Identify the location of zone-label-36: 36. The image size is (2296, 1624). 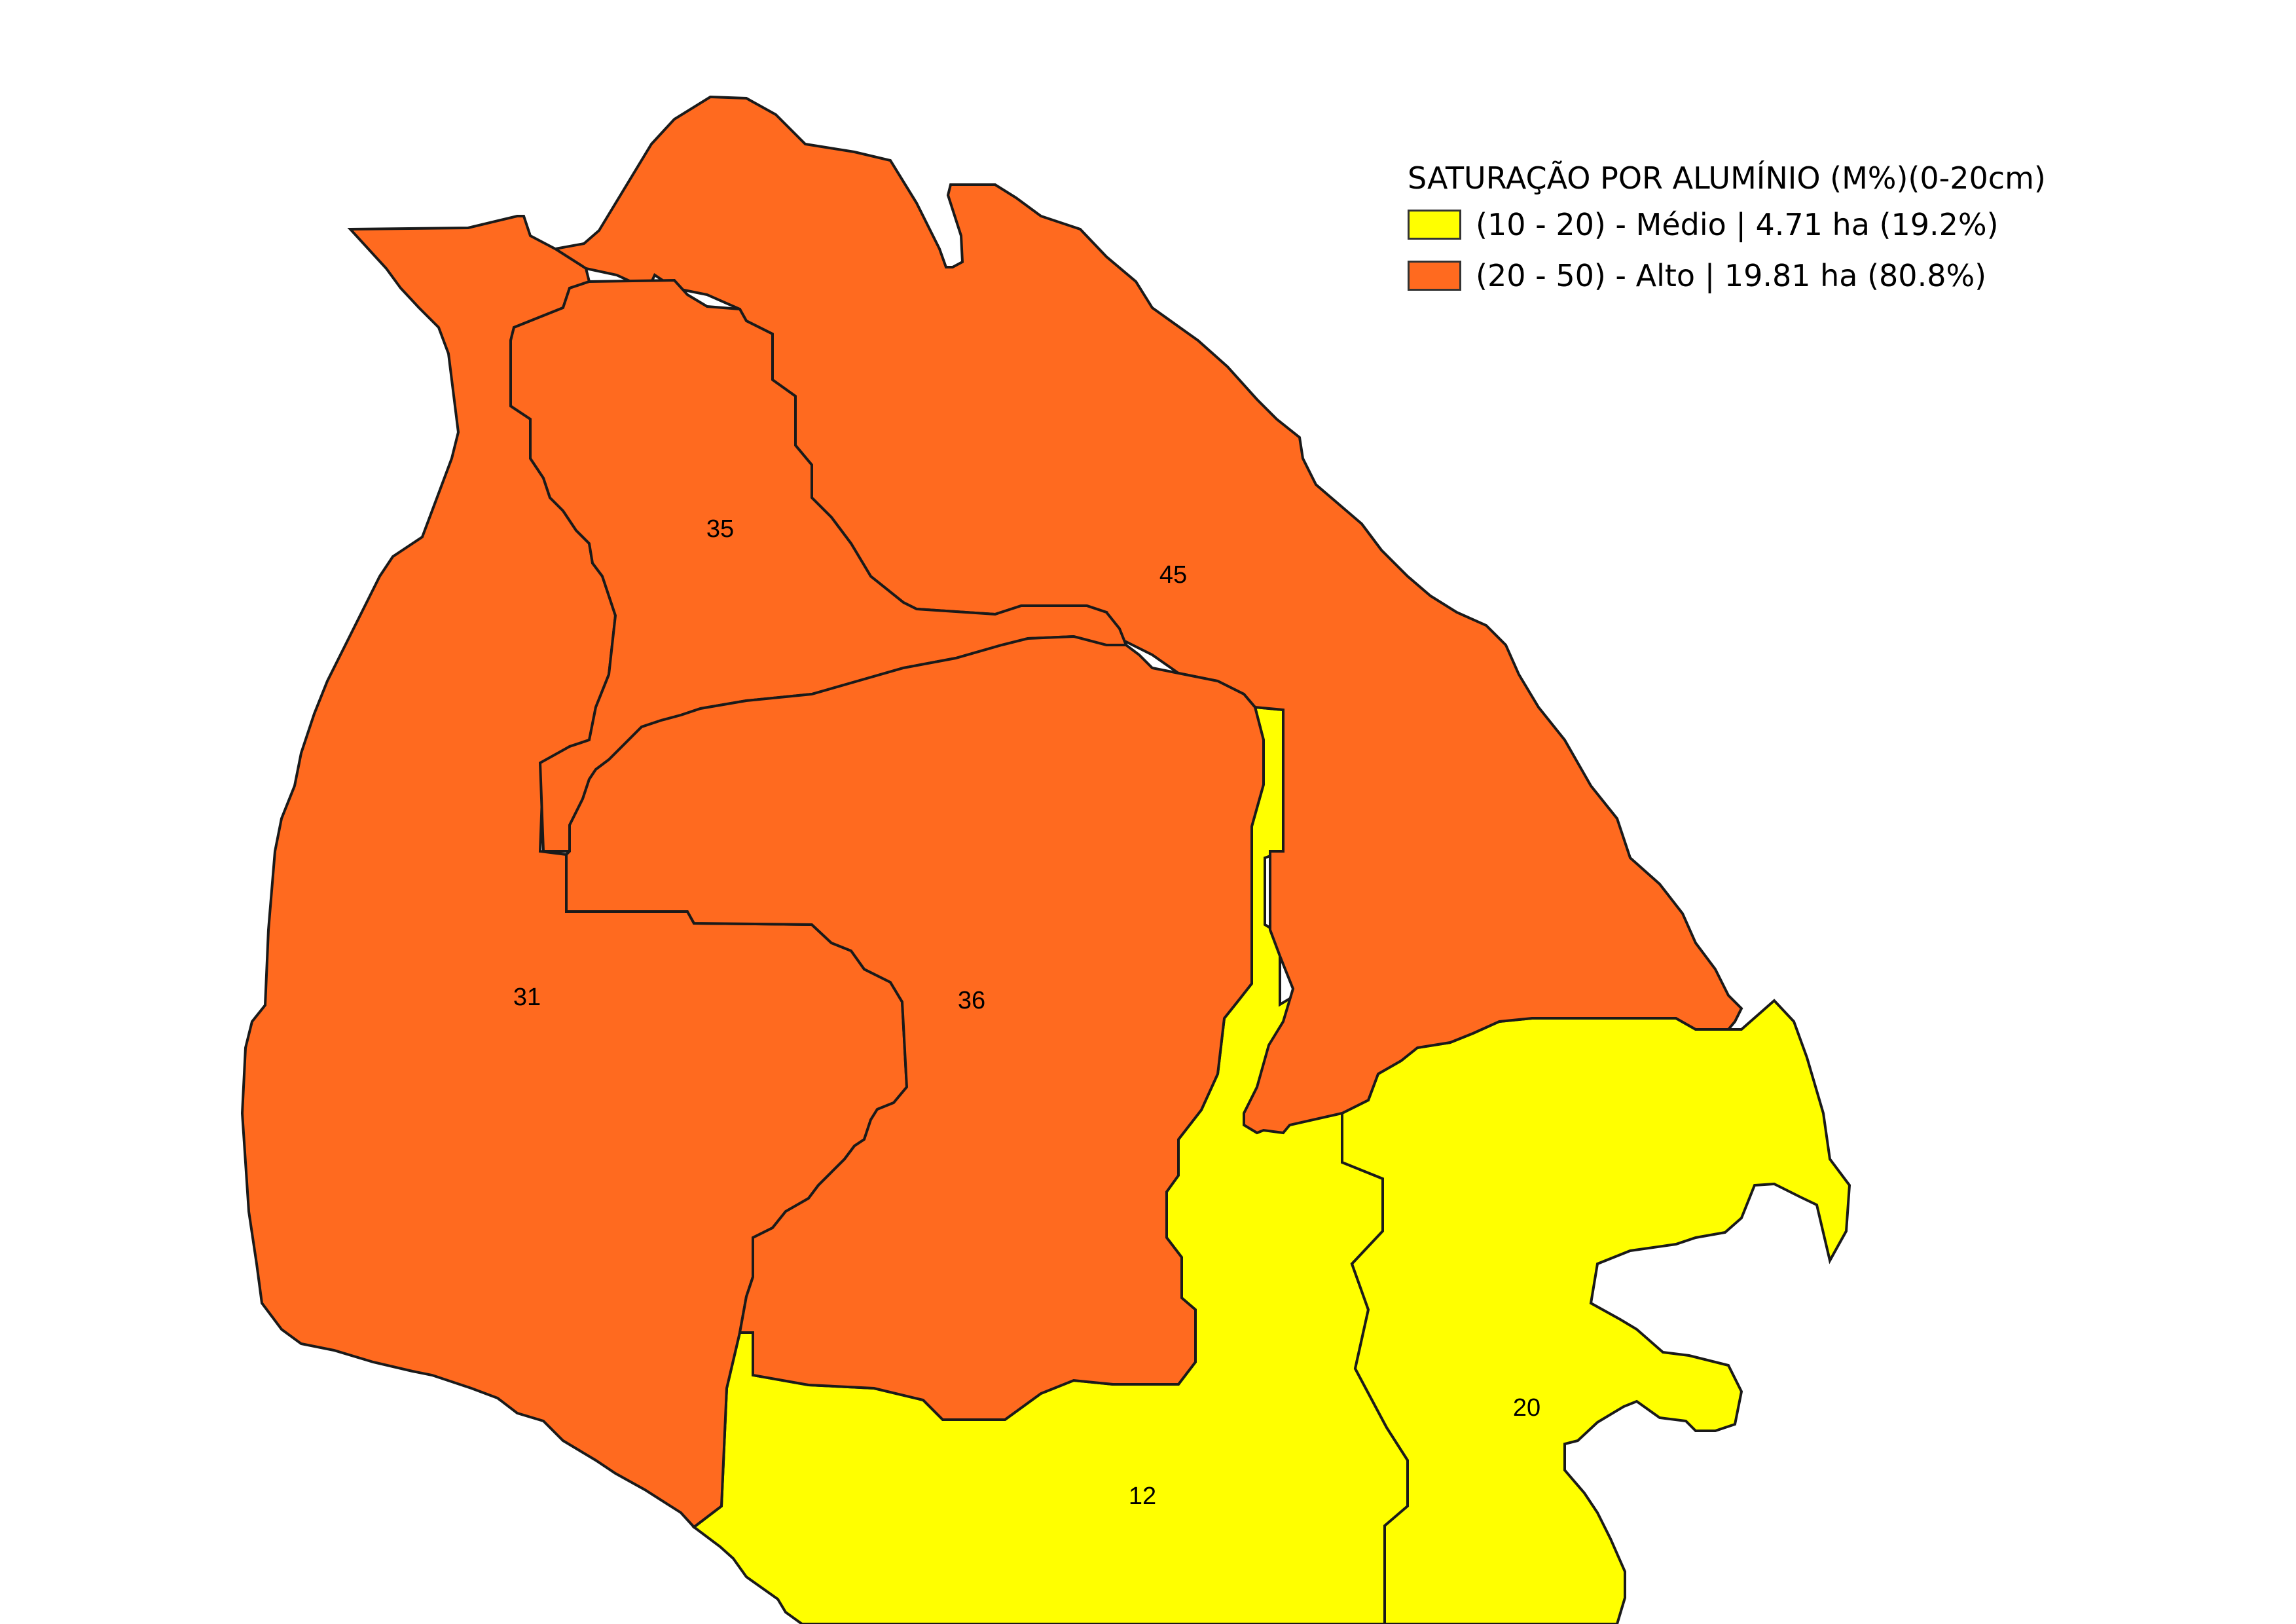
(971, 1000).